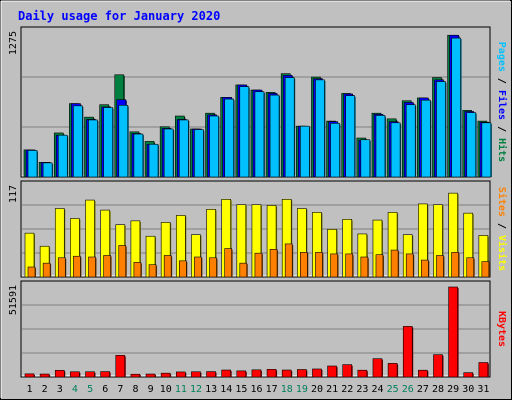  Describe the element at coordinates (347, 389) in the screenshot. I see `day-label-22: 22` at that location.